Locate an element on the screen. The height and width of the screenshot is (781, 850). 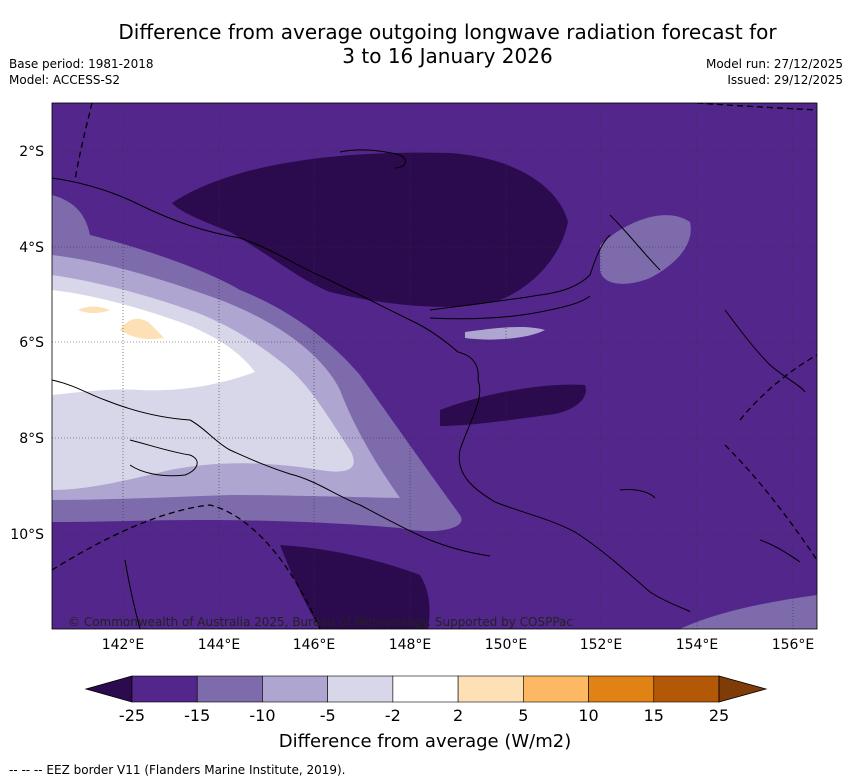
colorbar-extend-high is located at coordinates (743, 689).